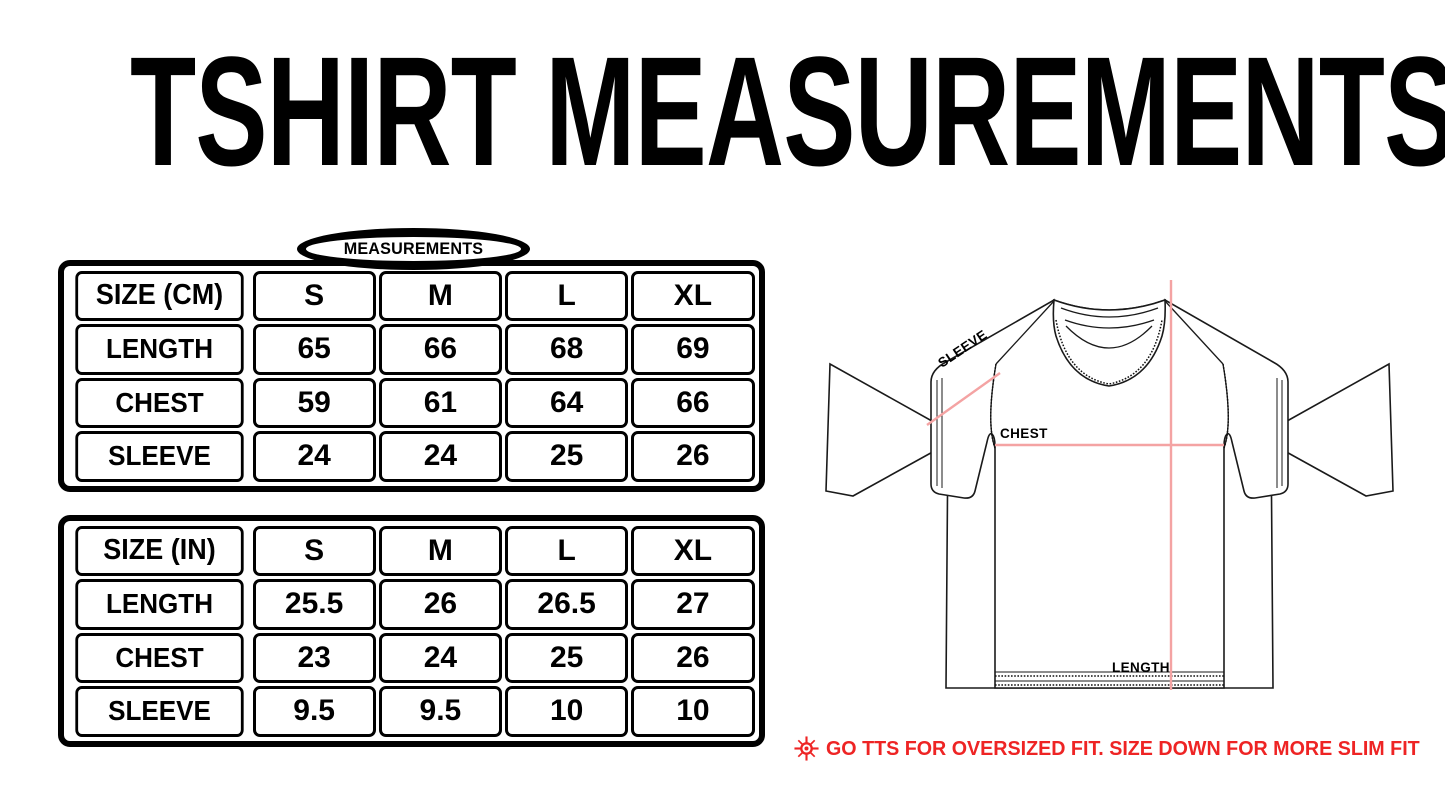 The height and width of the screenshot is (795, 1445). What do you see at coordinates (1109, 494) in the screenshot?
I see `tshirt-silhouette` at bounding box center [1109, 494].